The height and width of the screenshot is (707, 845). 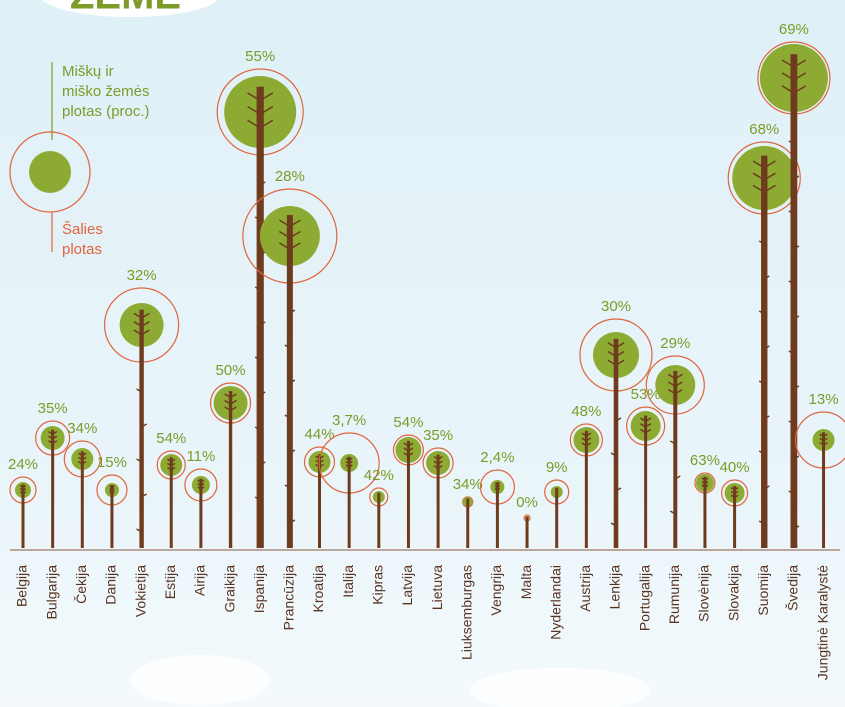 I want to click on x-tick-label: Italija, so click(x=348, y=581).